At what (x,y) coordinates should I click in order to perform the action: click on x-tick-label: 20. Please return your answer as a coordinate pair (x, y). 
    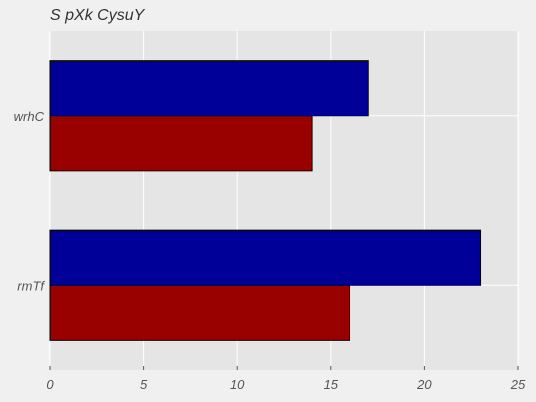
    Looking at the image, I should click on (424, 384).